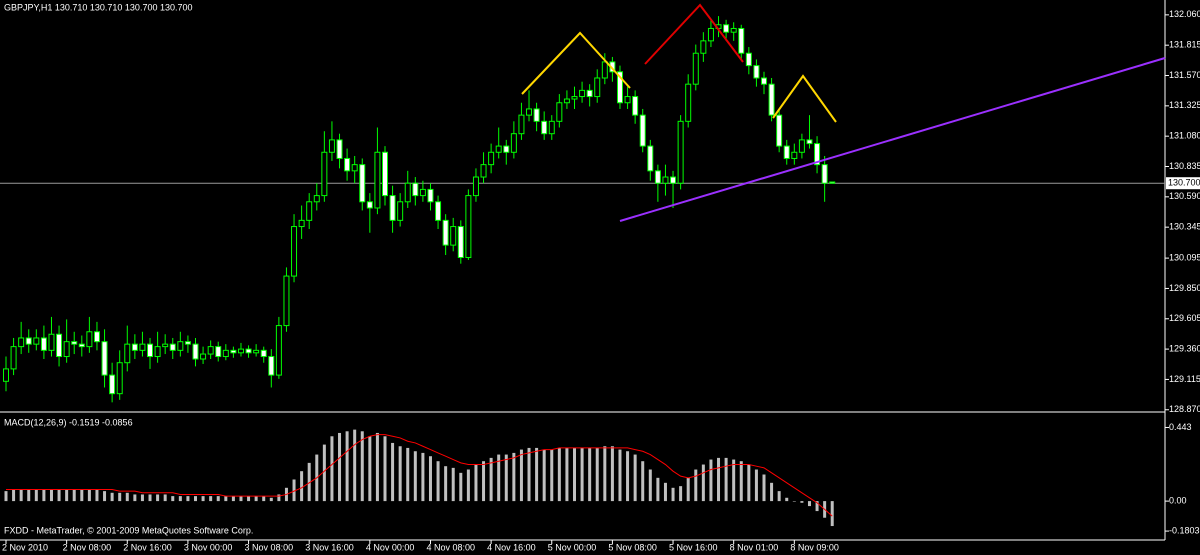 The height and width of the screenshot is (555, 1200). Describe the element at coordinates (1178, 500) in the screenshot. I see `y-tick-label: 0.00` at that location.